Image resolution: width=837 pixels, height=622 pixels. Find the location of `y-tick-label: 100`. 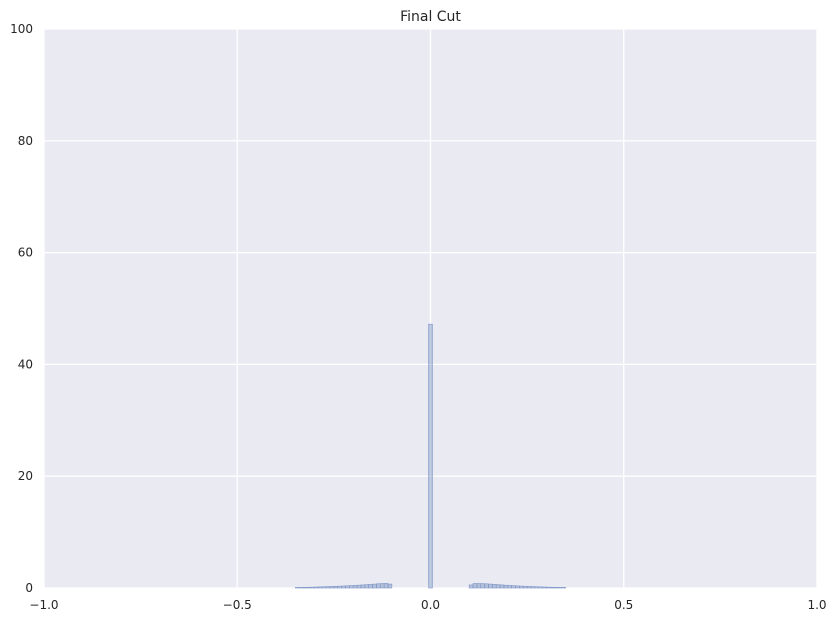

y-tick-label: 100 is located at coordinates (21, 29).